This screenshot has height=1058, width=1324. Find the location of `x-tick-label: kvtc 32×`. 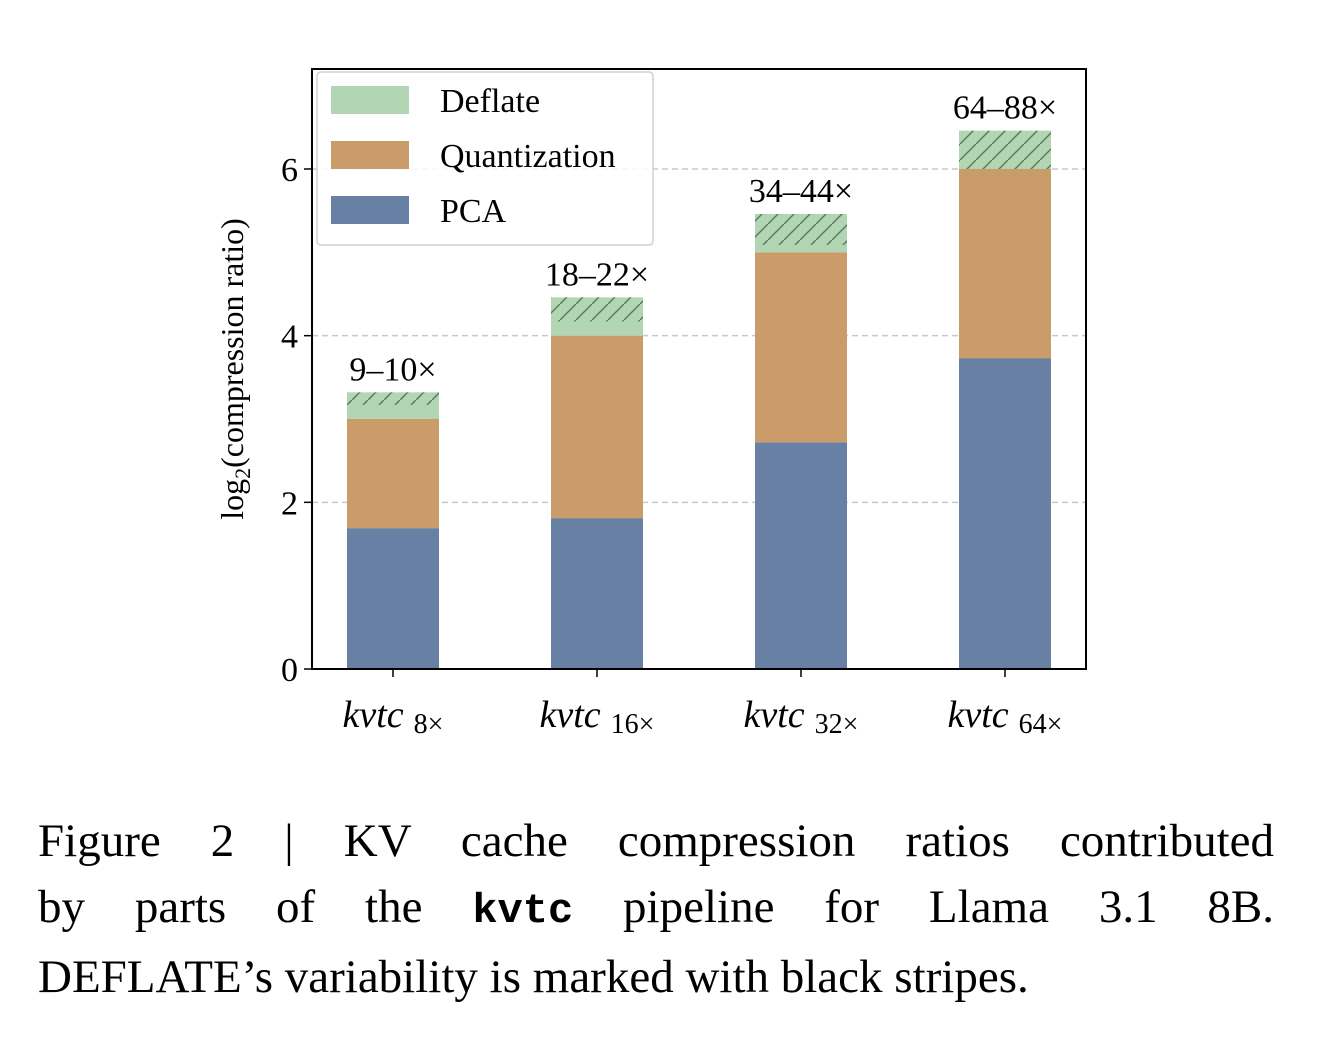

x-tick-label: kvtc 32× is located at coordinates (801, 717).